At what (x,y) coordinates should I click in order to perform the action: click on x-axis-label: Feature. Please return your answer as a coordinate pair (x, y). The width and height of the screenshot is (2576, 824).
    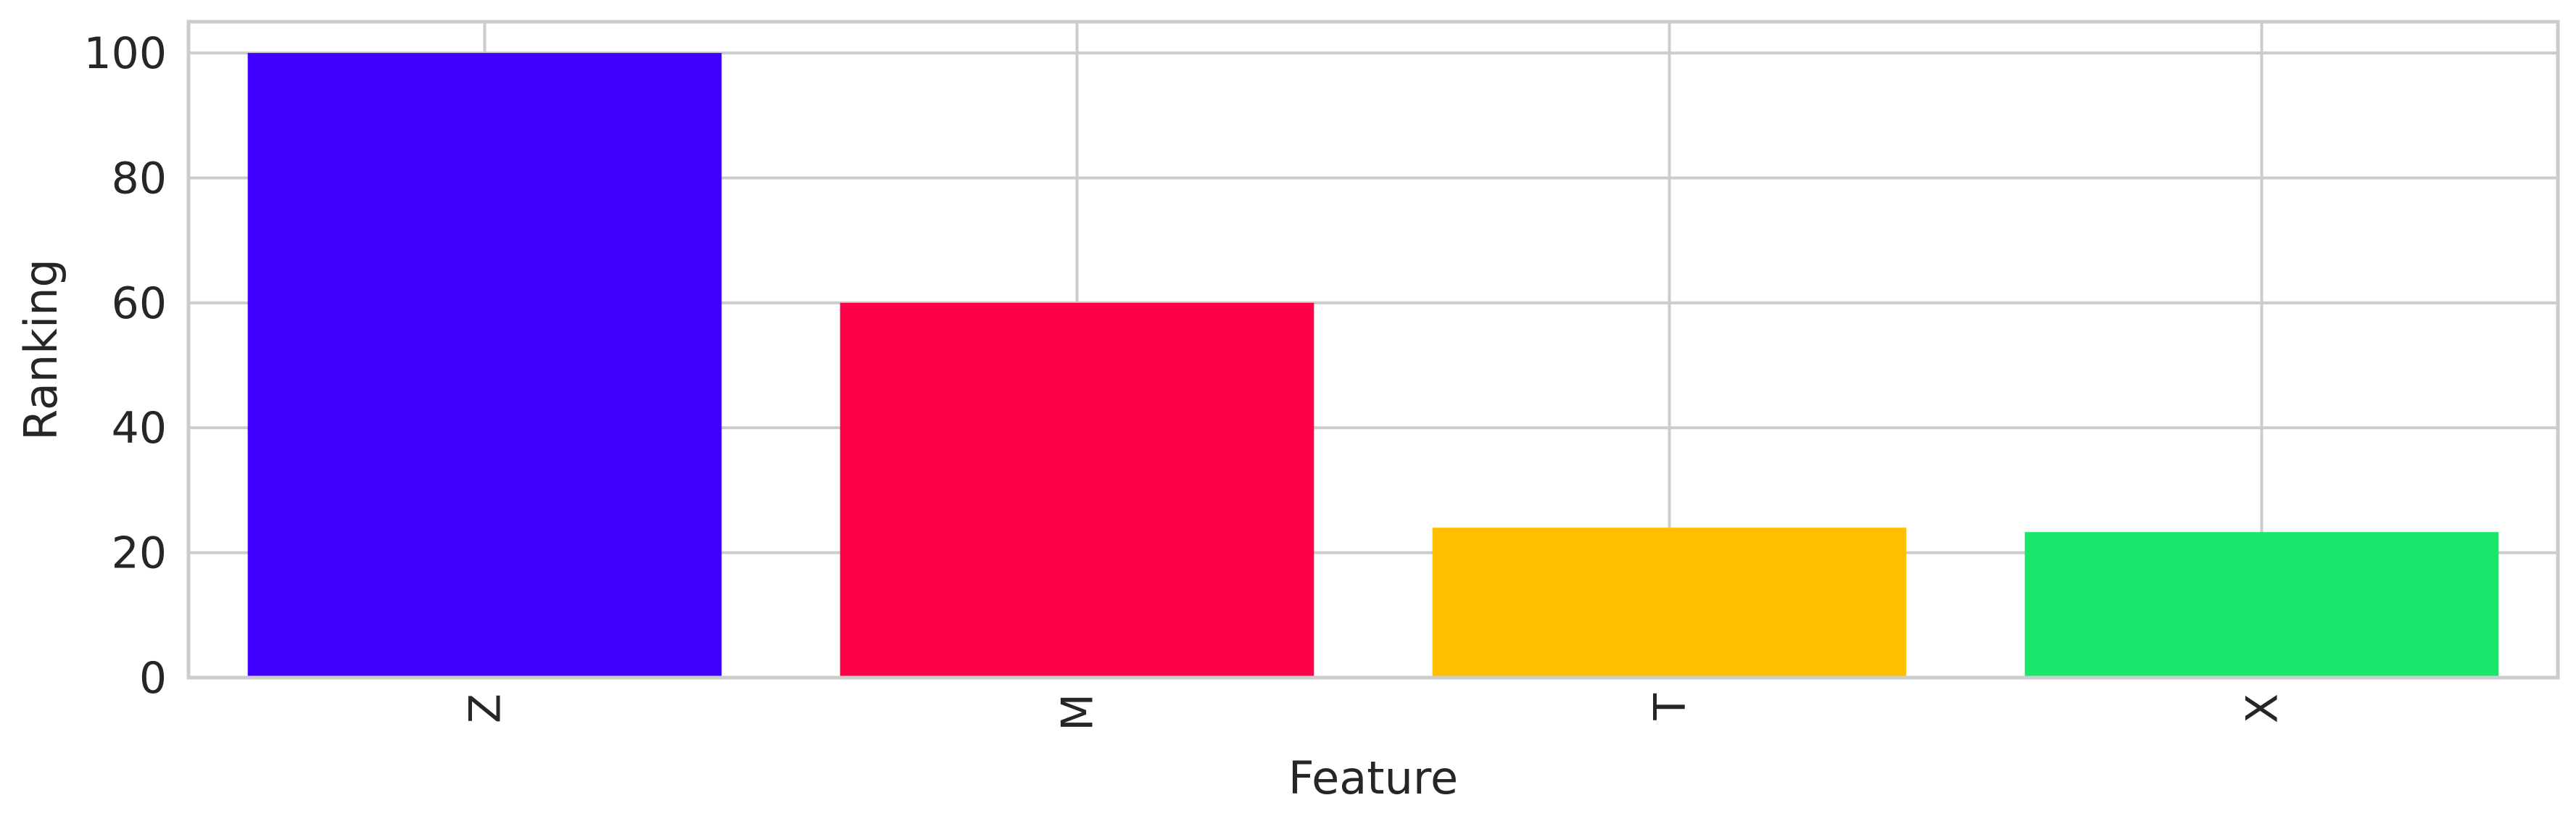
    Looking at the image, I should click on (1373, 778).